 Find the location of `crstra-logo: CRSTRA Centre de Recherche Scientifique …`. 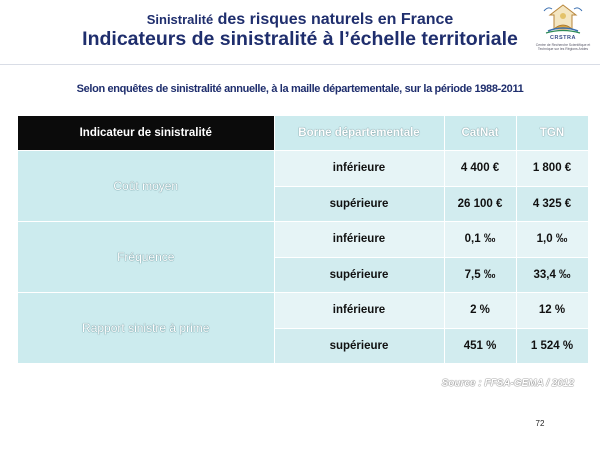

crstra-logo: CRSTRA Centre de Recherche Scientifique … is located at coordinates (563, 33).